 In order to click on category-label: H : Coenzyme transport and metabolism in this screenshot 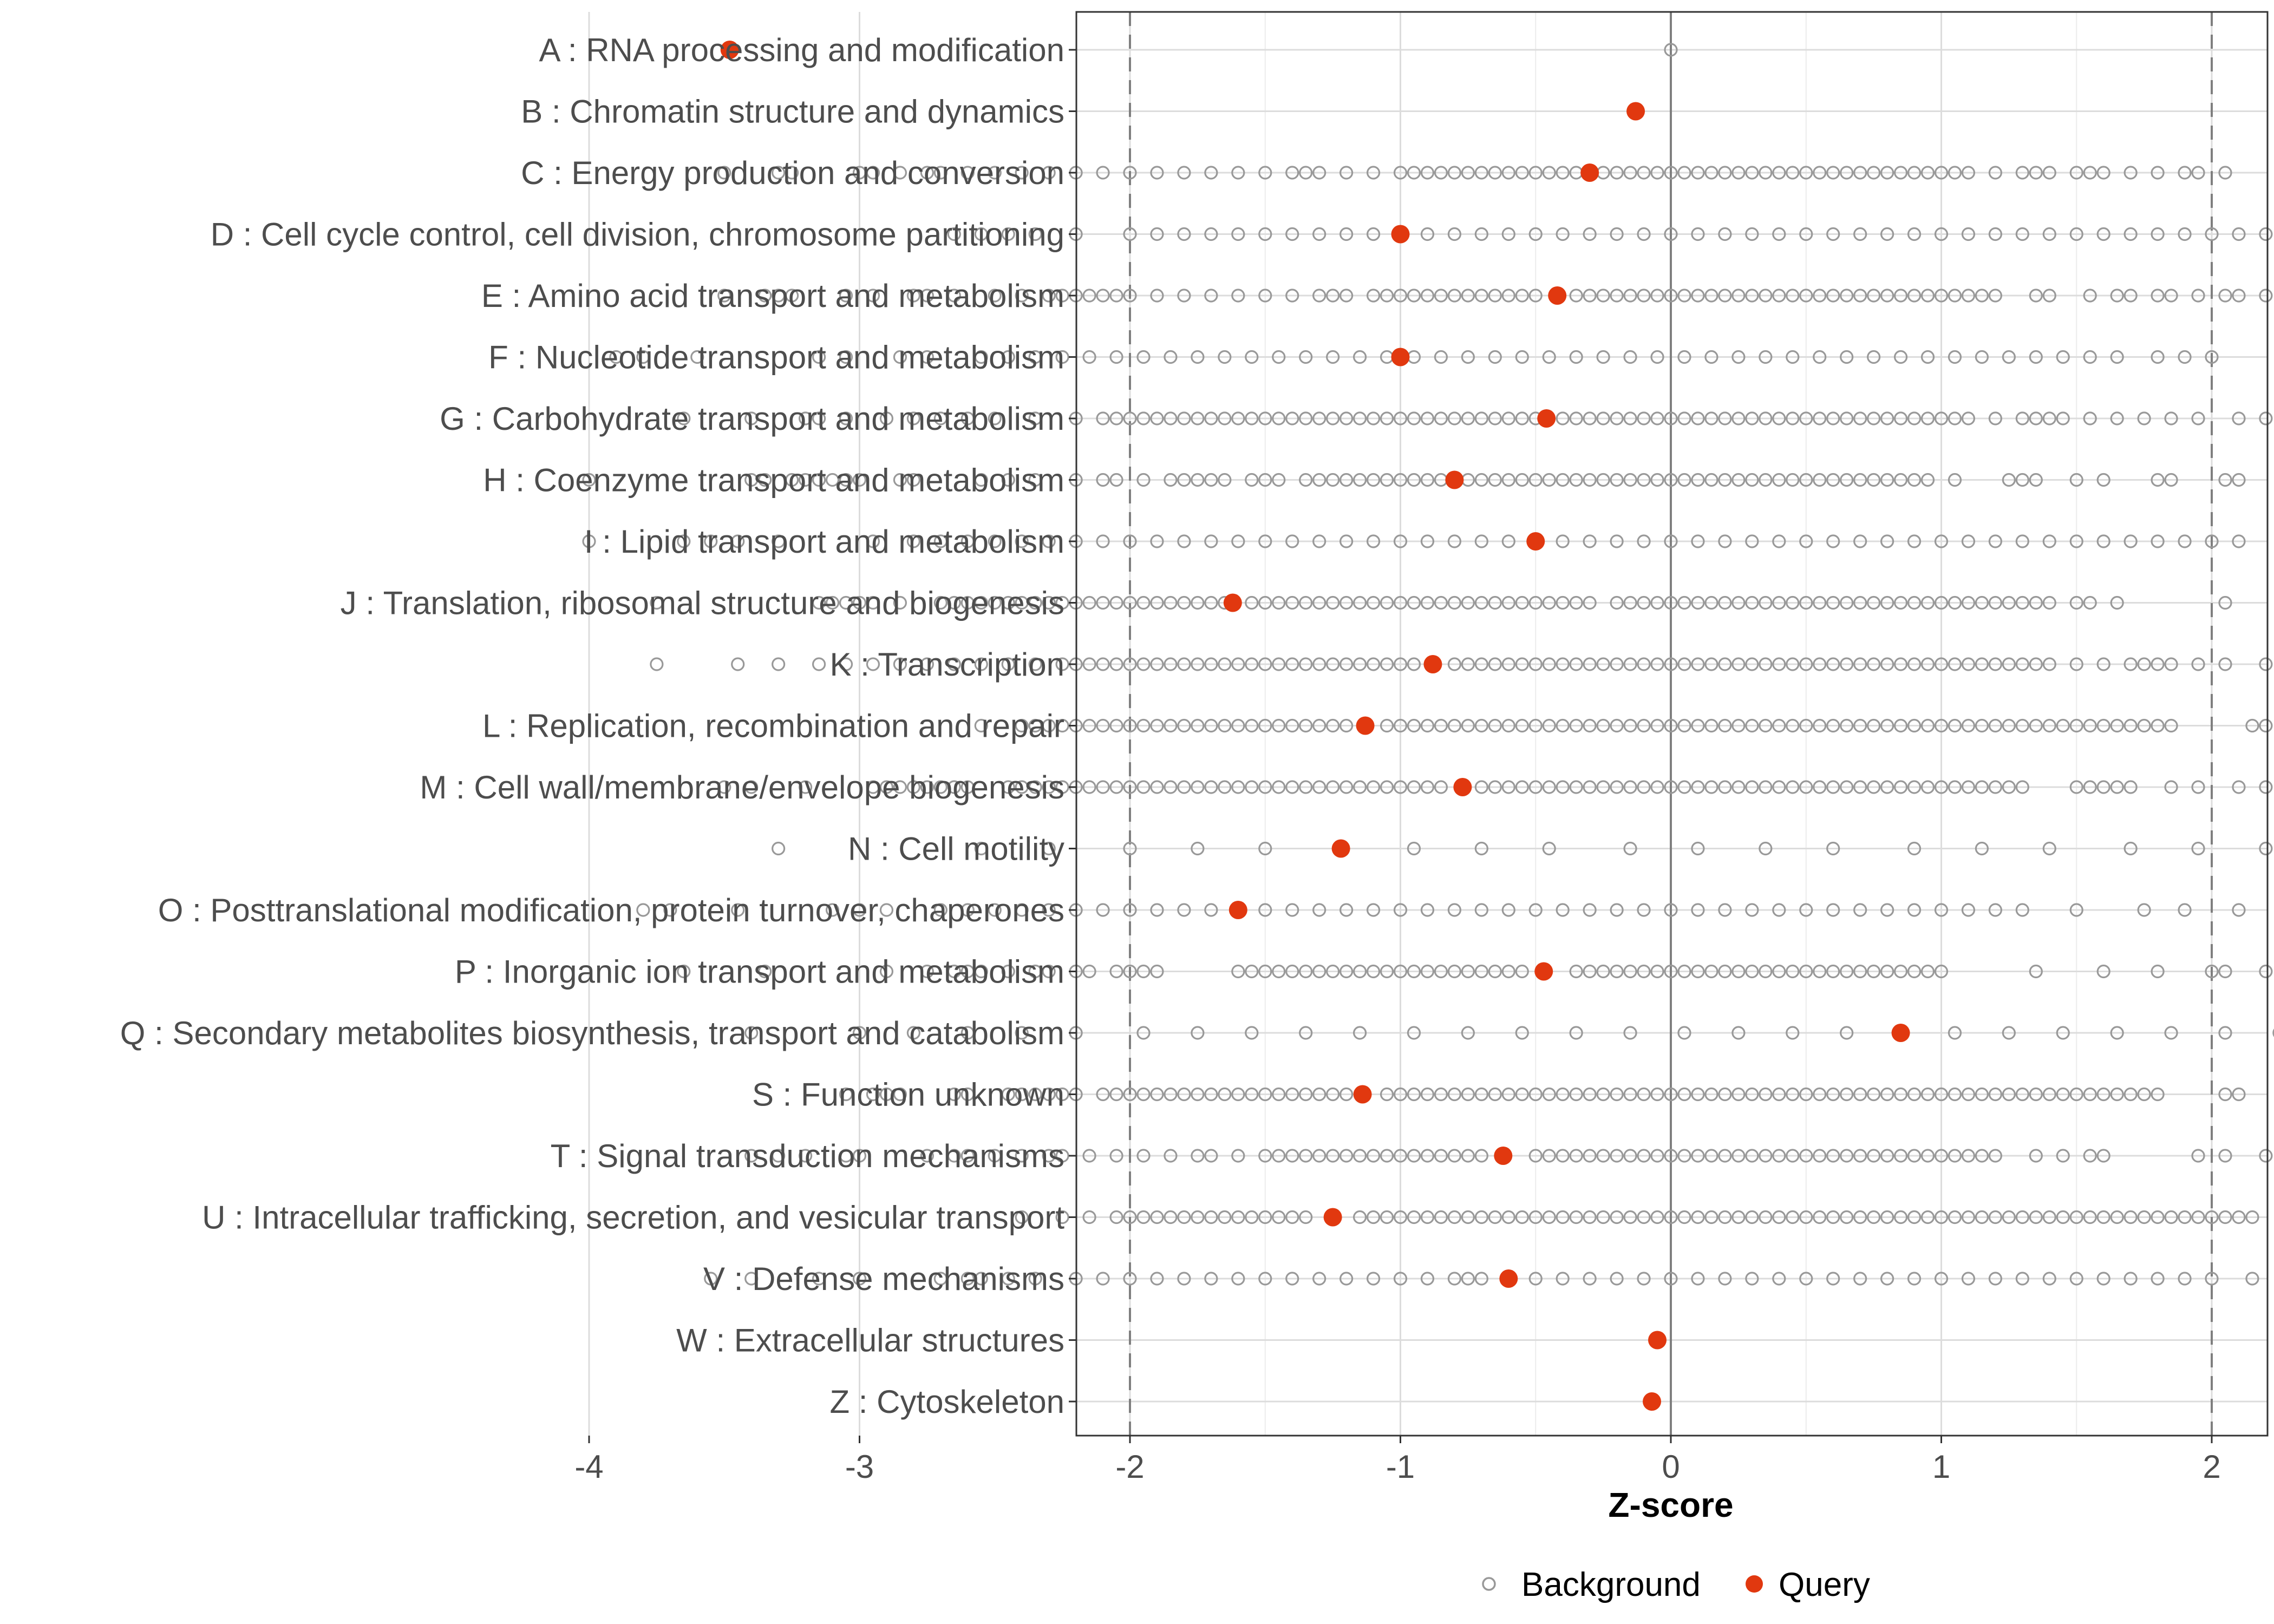, I will do `click(774, 480)`.